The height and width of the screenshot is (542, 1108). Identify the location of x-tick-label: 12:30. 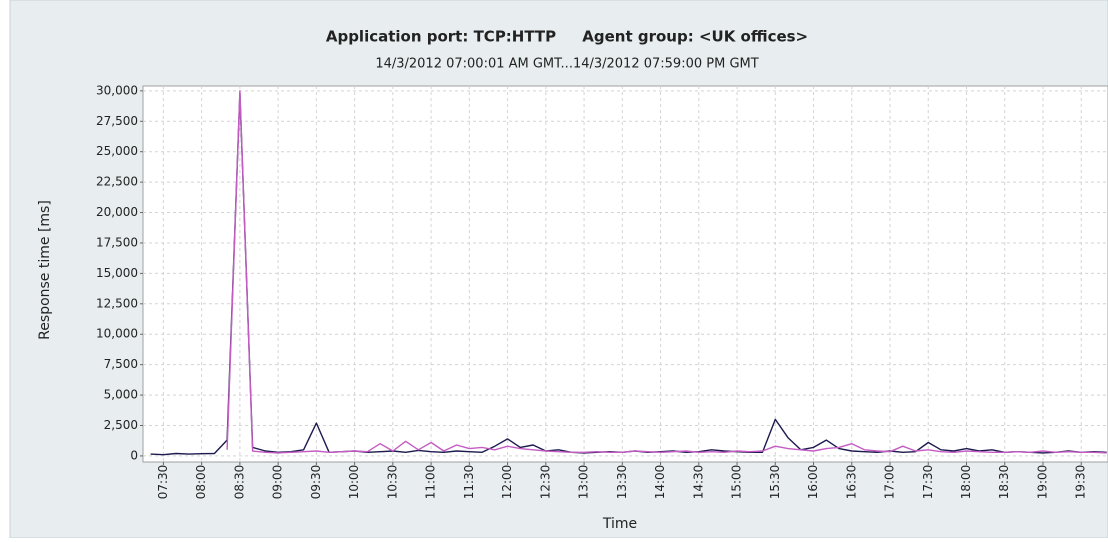
(545, 482).